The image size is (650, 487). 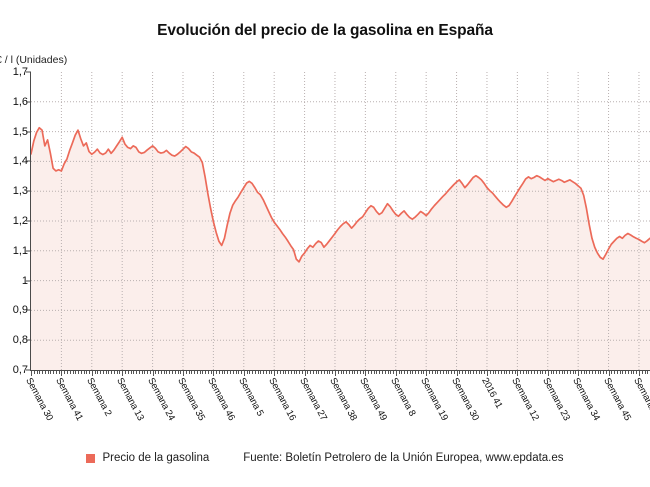 I want to click on x-axis-tick-label: Semana 30, so click(x=464, y=399).